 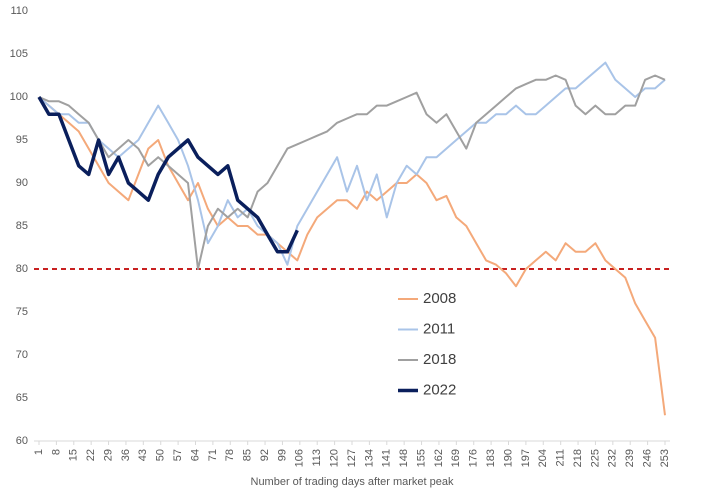 What do you see at coordinates (352, 482) in the screenshot?
I see `x-axis-label: Number of trading days after market peak` at bounding box center [352, 482].